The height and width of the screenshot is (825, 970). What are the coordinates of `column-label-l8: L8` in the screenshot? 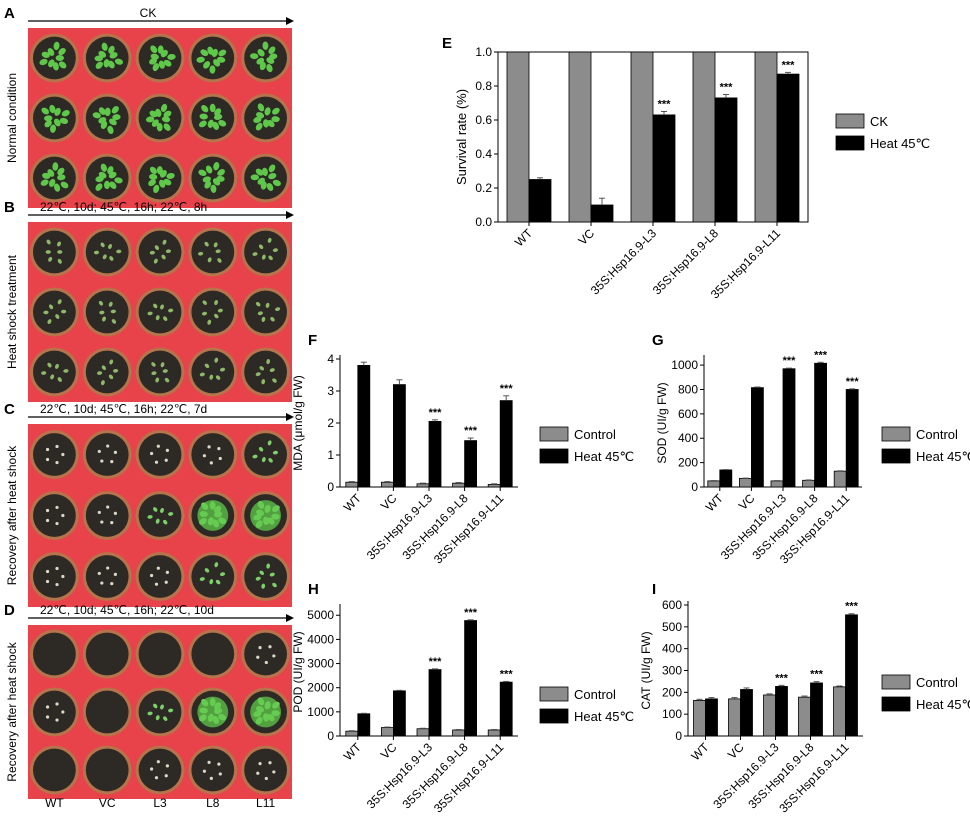 It's located at (213, 803).